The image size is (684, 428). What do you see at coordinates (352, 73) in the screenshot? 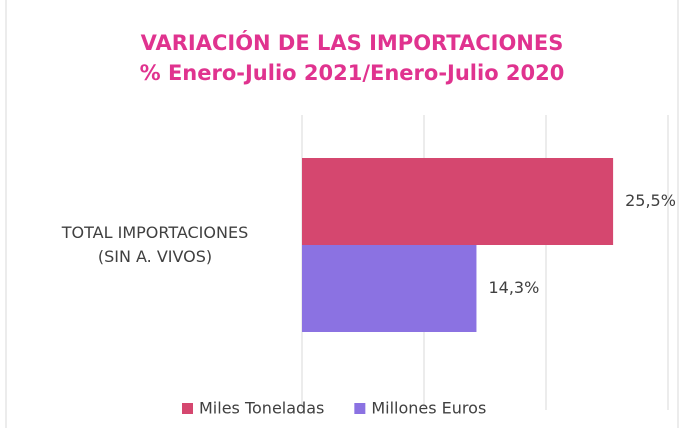
I see `chart-subtitle: % Enero-Julio 2021/Enero-Julio 2020` at bounding box center [352, 73].